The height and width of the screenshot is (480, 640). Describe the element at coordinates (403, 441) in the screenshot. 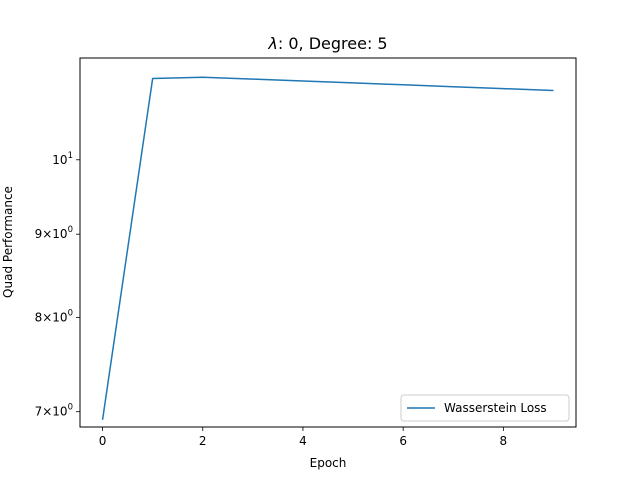

I see `x-tick-label: 6` at that location.